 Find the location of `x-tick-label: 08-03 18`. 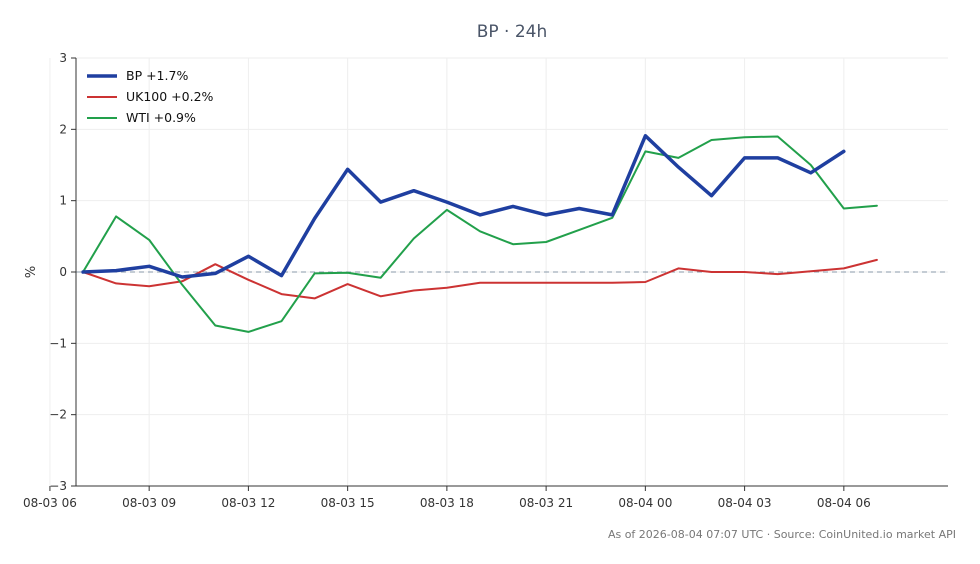

x-tick-label: 08-03 18 is located at coordinates (447, 503).